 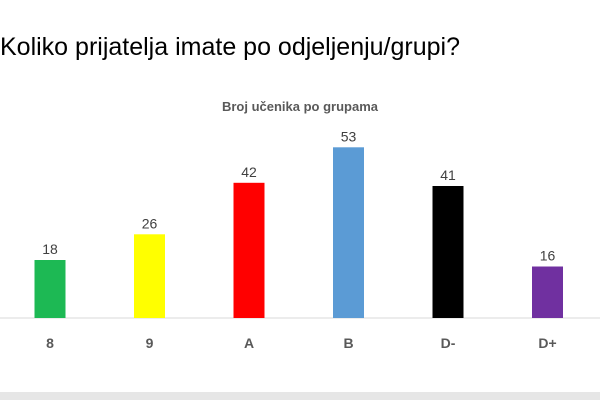 I want to click on x-tick-label-D+: D+, so click(x=547, y=343).